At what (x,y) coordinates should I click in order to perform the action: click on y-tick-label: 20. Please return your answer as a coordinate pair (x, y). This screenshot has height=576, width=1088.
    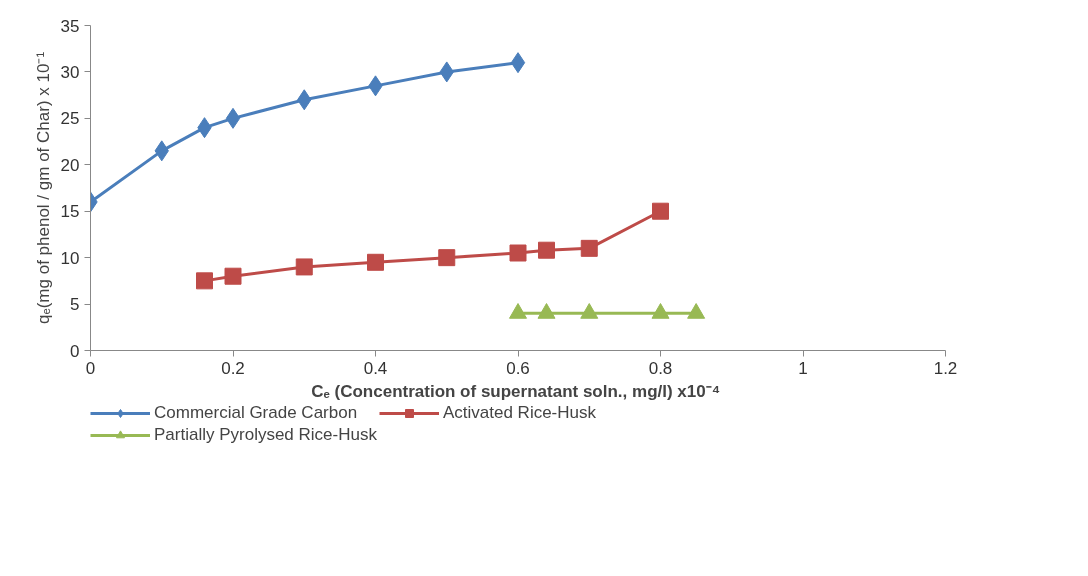
    Looking at the image, I should click on (70, 165).